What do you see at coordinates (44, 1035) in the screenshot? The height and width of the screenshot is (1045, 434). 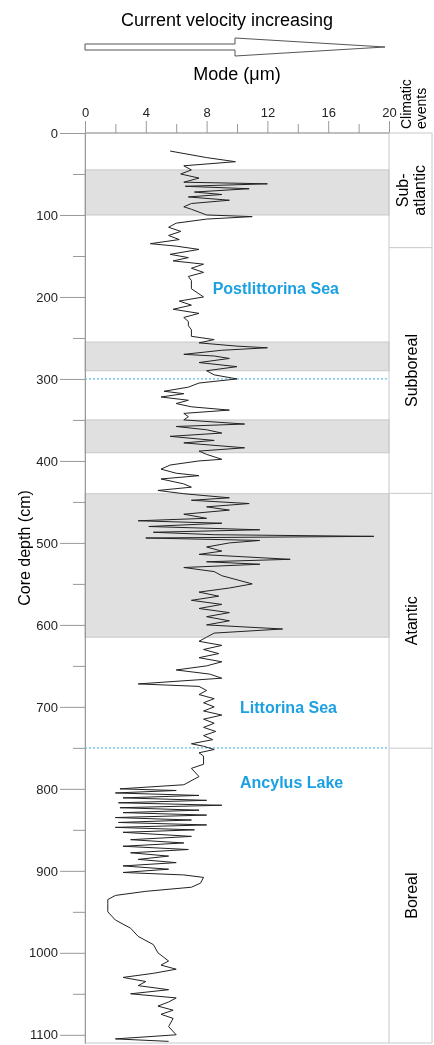 I see `y-tick-label: 1100` at bounding box center [44, 1035].